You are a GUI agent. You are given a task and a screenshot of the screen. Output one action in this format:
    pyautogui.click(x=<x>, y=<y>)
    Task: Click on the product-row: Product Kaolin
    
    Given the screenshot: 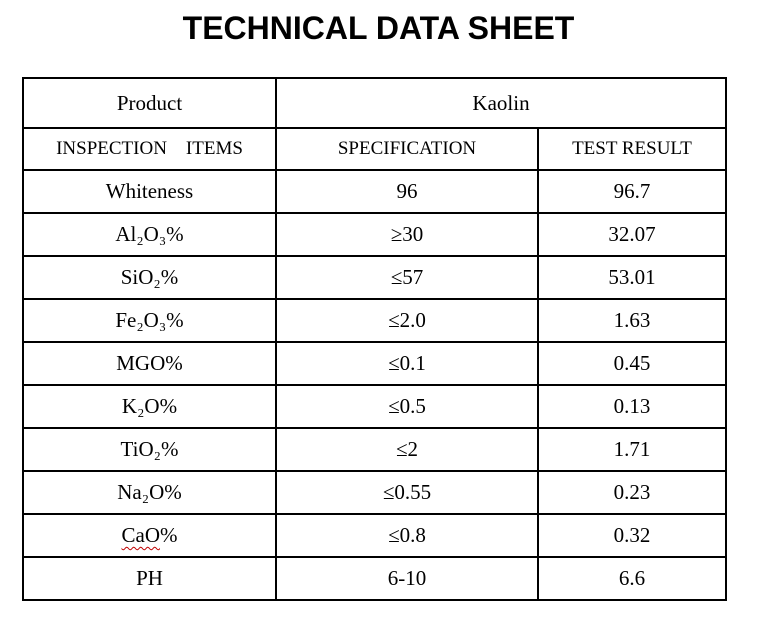 What is the action you would take?
    pyautogui.click(x=374, y=103)
    